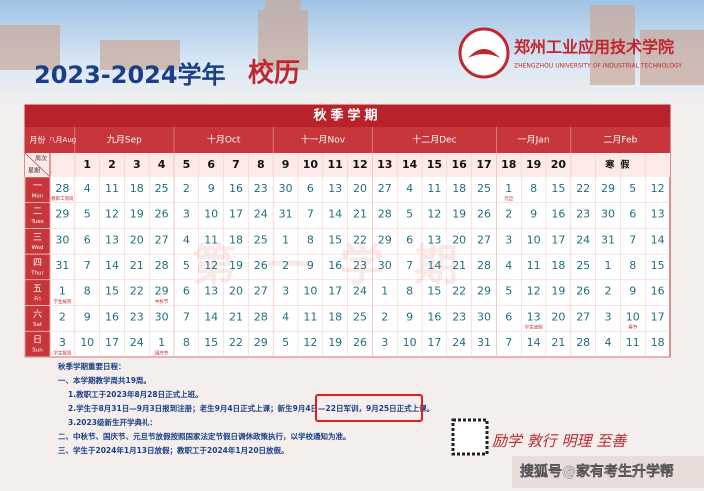 The image size is (704, 491). Describe the element at coordinates (285, 342) in the screenshot. I see `date: 5` at that location.